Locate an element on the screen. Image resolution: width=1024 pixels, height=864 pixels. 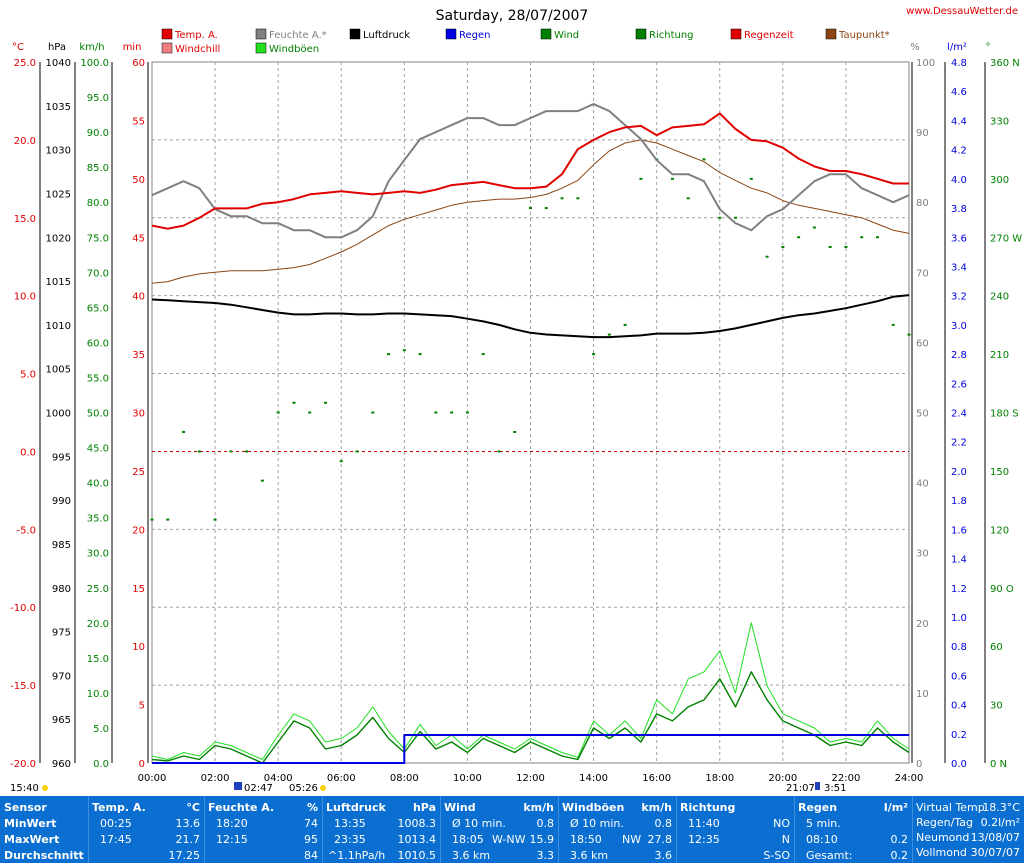
richtung-avg-val: S-SO is located at coordinates (776, 855).